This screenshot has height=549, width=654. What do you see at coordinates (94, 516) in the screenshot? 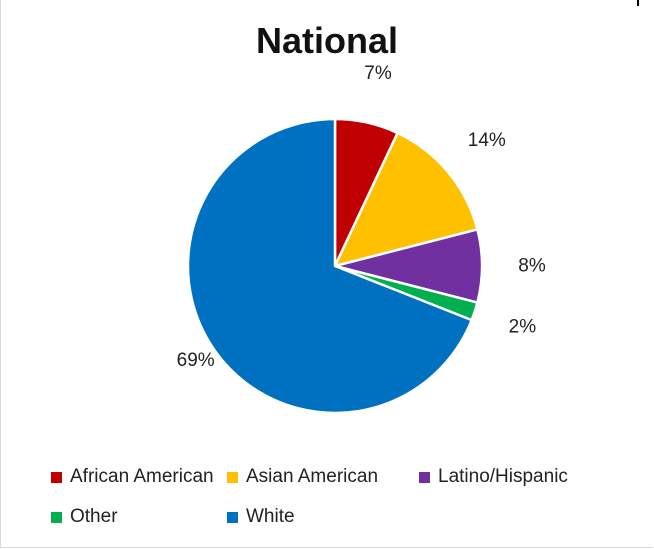
I see `legend-label: Other` at bounding box center [94, 516].